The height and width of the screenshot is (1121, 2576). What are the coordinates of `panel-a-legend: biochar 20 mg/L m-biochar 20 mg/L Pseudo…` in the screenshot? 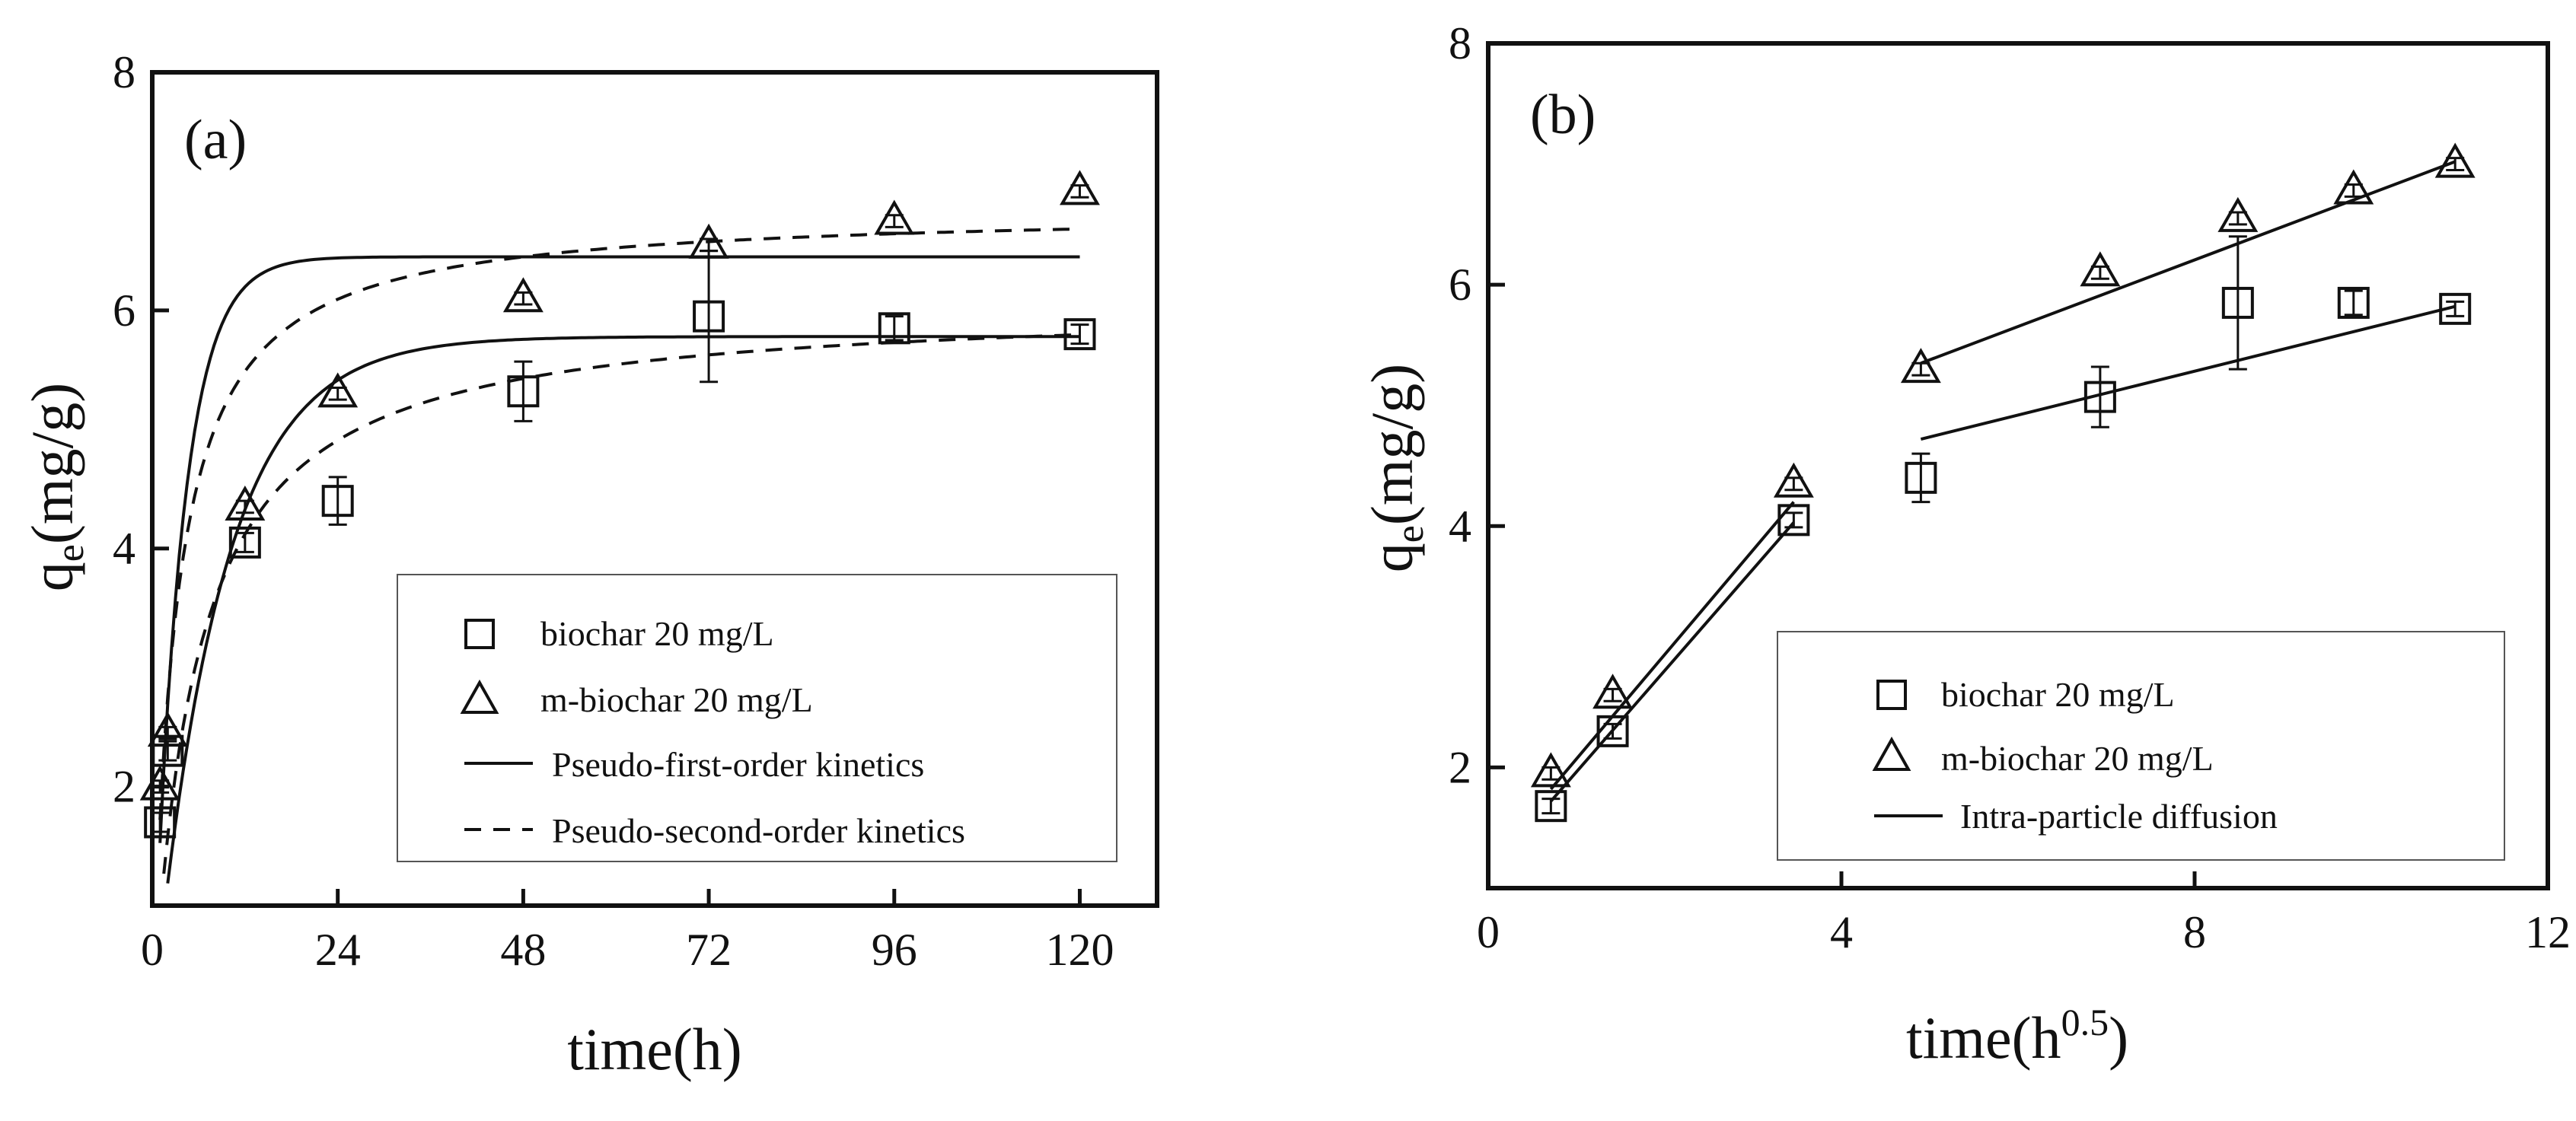 It's located at (757, 718).